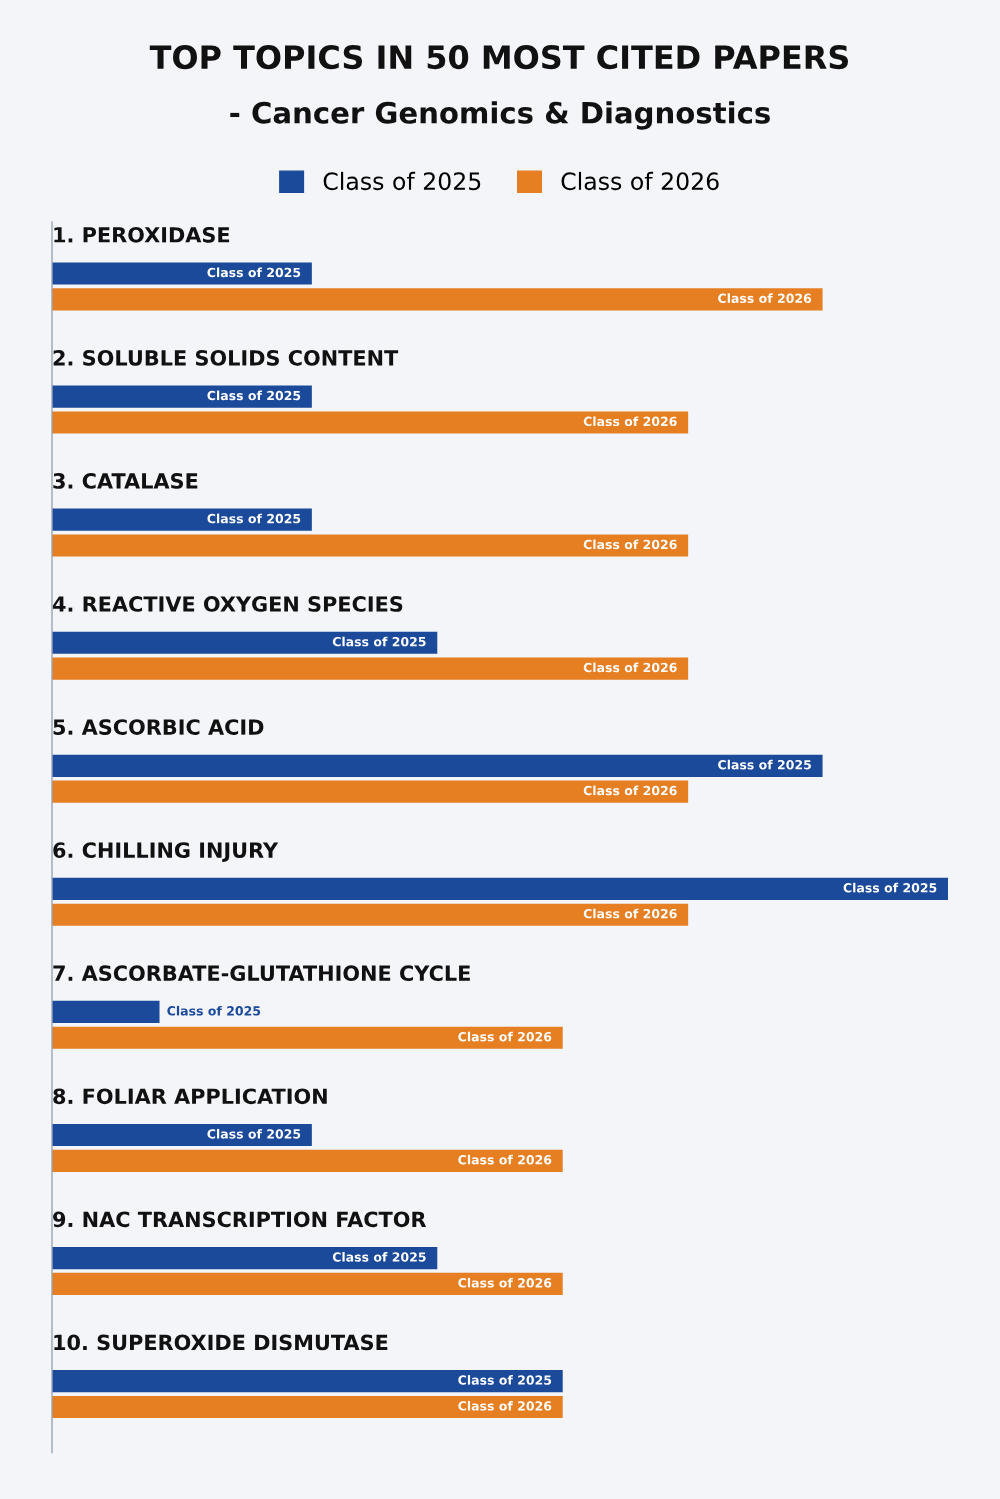 The image size is (1000, 1499). What do you see at coordinates (221, 1342) in the screenshot?
I see `y-tick-label: 10. SUPEROXIDE DISMUTASE` at bounding box center [221, 1342].